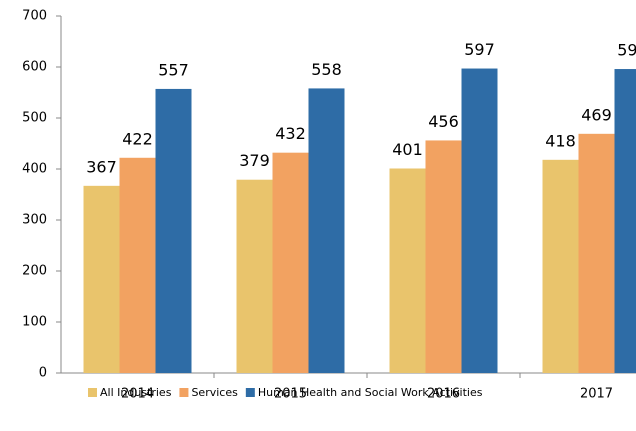 The image size is (636, 431). I want to click on value-label: 367, so click(101, 166).